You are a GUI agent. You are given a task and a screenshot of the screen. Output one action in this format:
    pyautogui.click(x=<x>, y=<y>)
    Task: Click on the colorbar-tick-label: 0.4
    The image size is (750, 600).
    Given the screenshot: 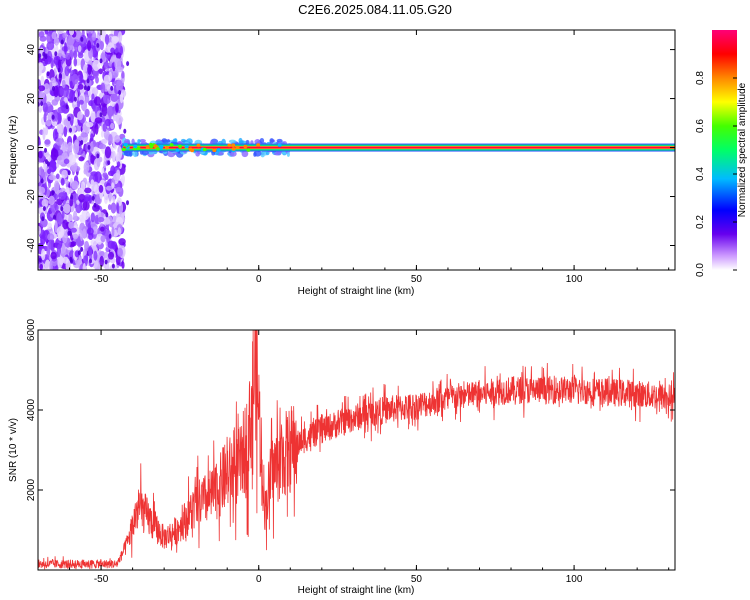 What is the action you would take?
    pyautogui.click(x=700, y=174)
    